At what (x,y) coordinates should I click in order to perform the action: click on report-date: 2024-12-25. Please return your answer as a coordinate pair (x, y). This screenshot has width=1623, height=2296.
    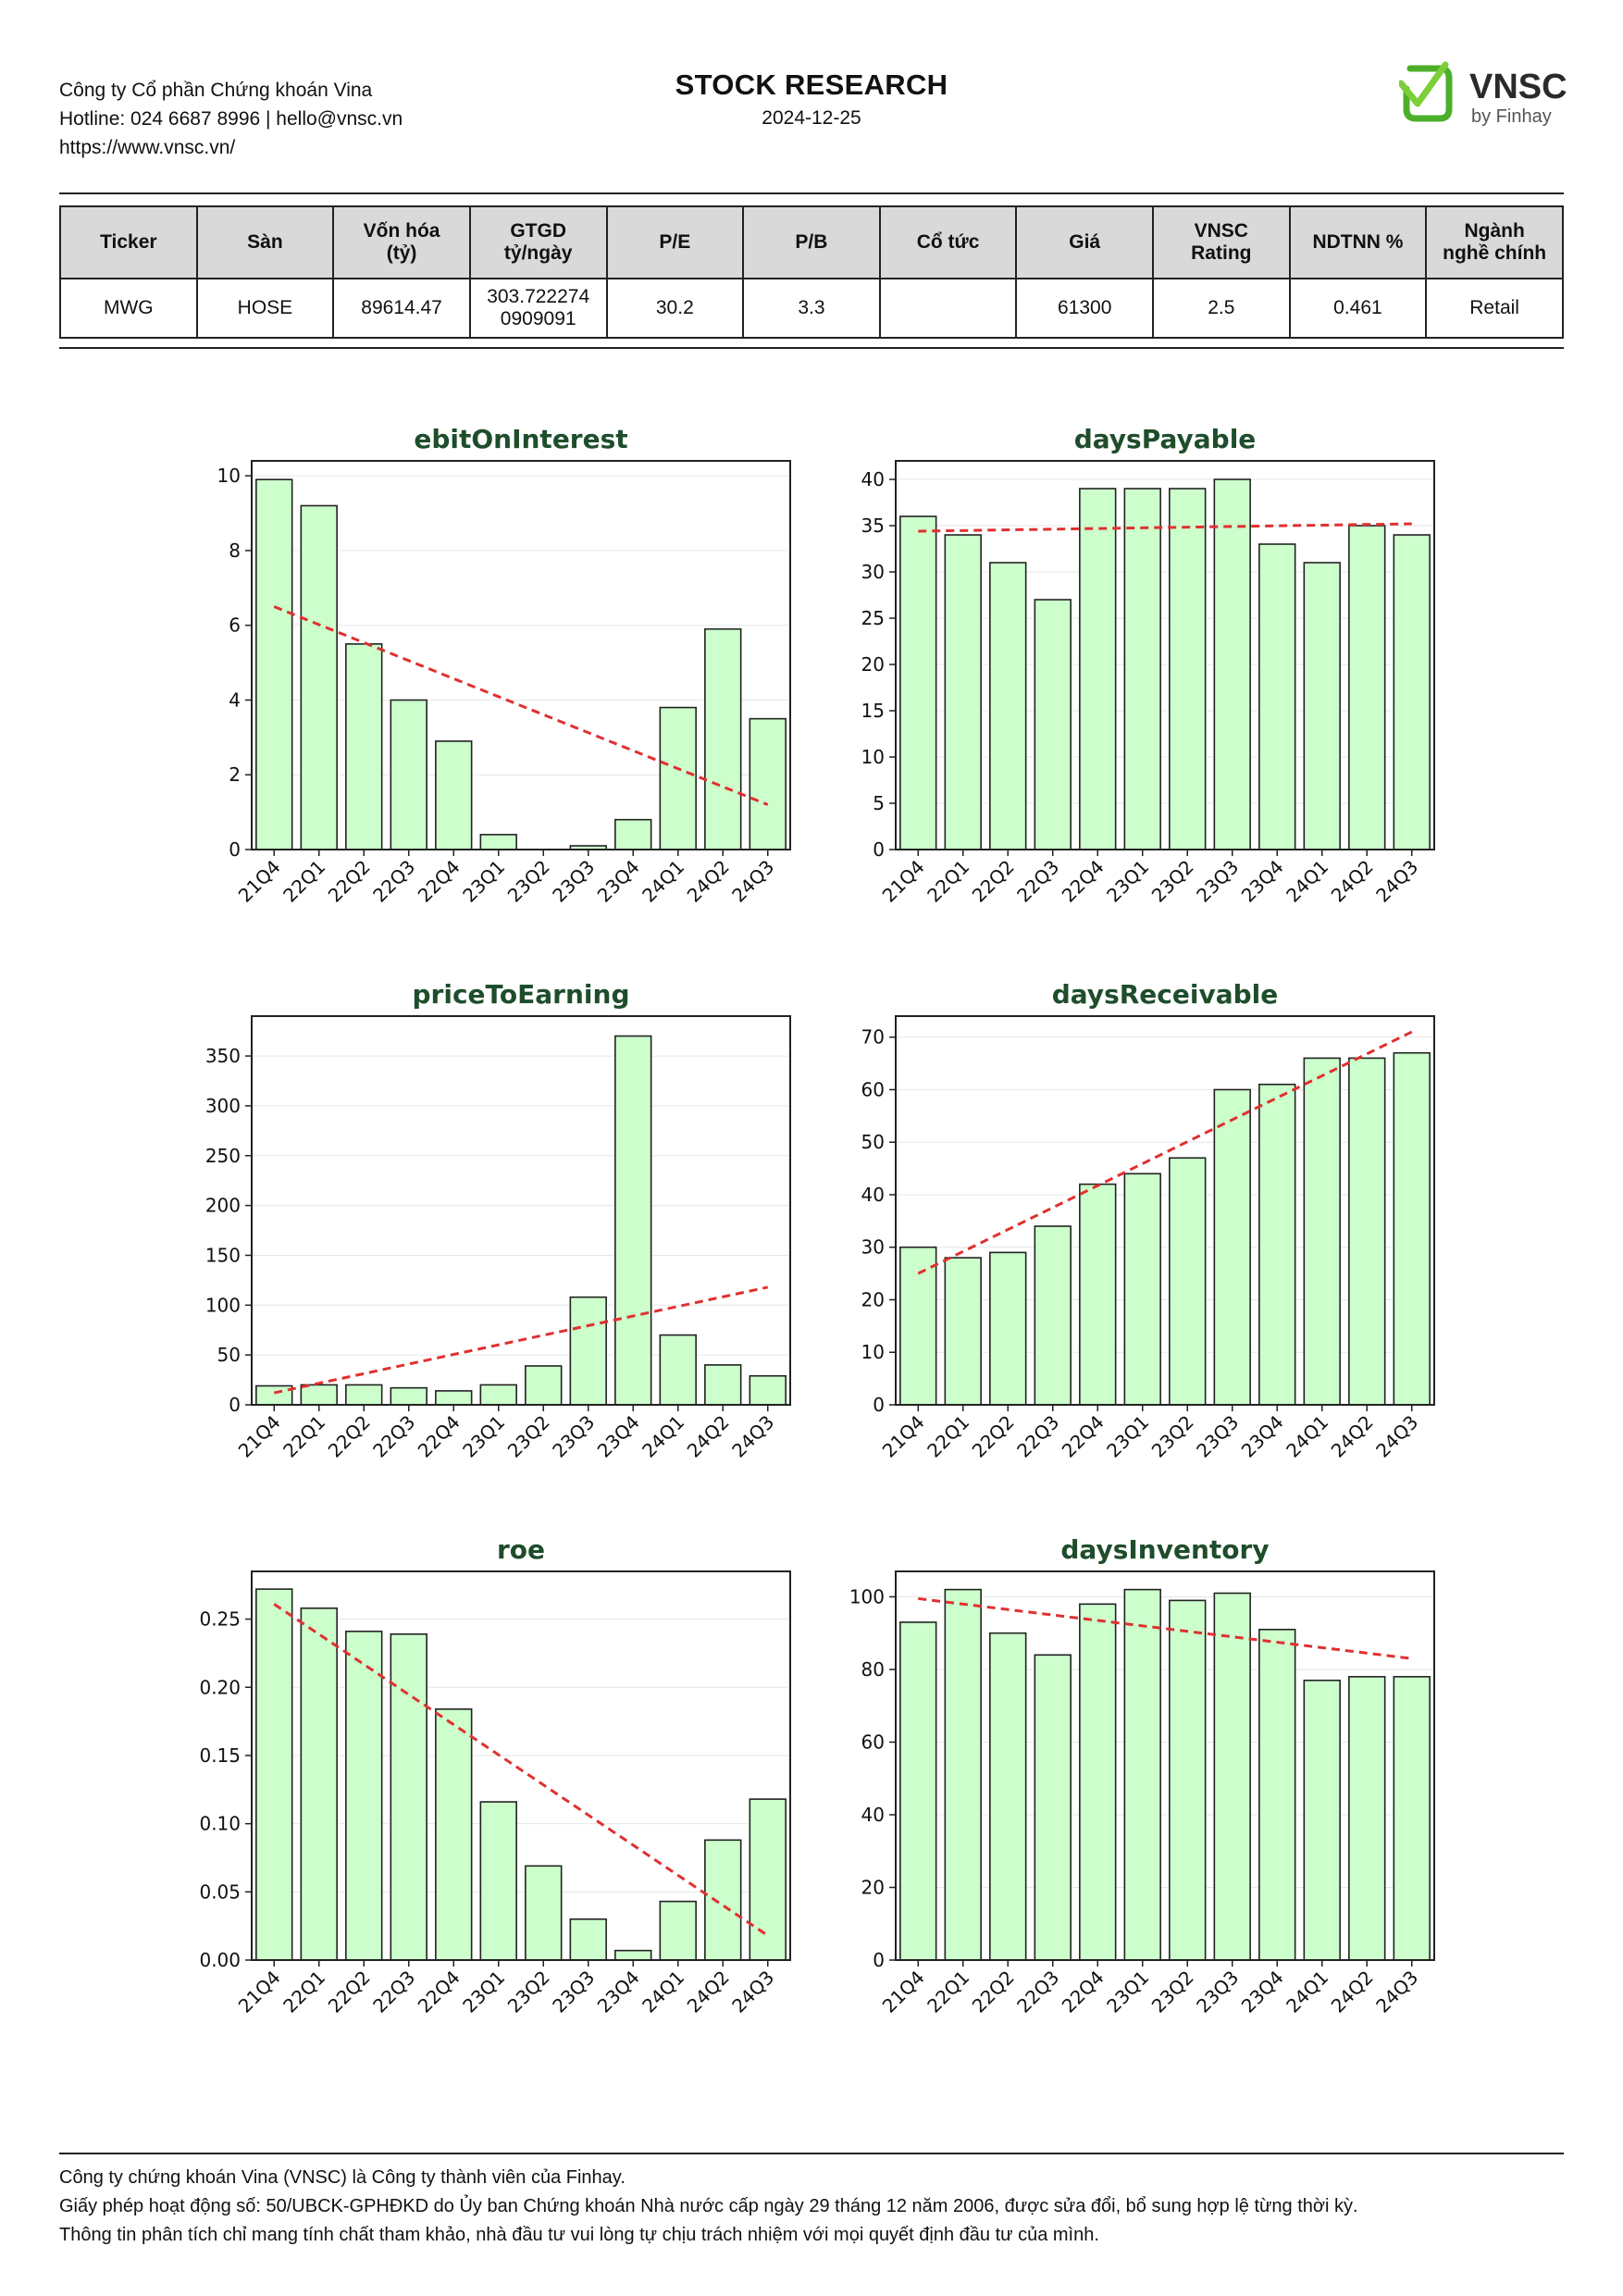
    Looking at the image, I should click on (811, 118).